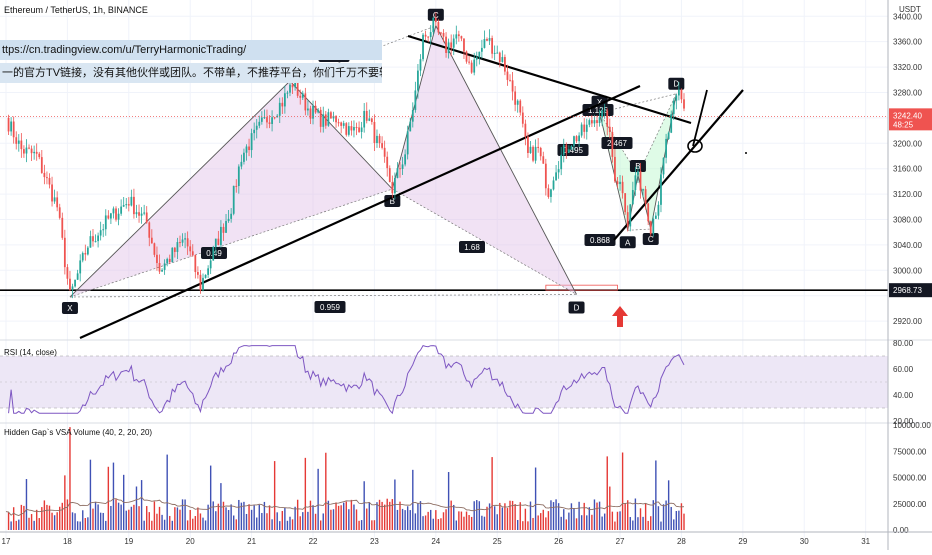  Describe the element at coordinates (497, 541) in the screenshot. I see `time-tick-label: 25` at that location.